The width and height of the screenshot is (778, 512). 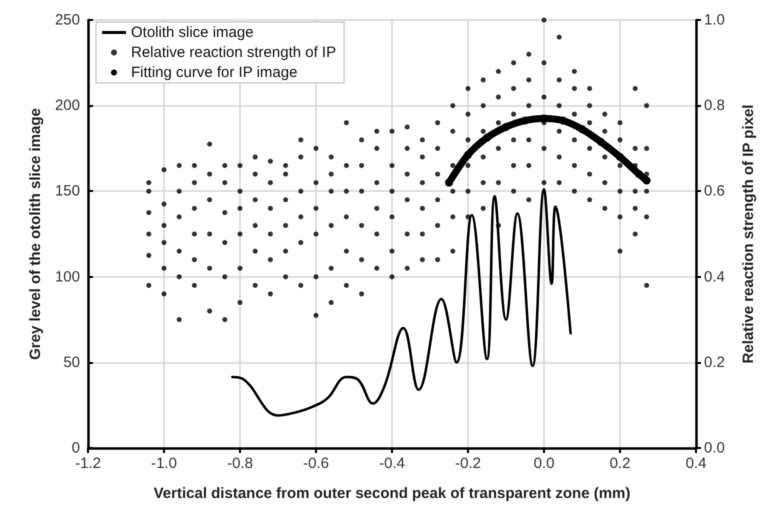 I want to click on x-tick-label: -0.4, so click(x=392, y=463).